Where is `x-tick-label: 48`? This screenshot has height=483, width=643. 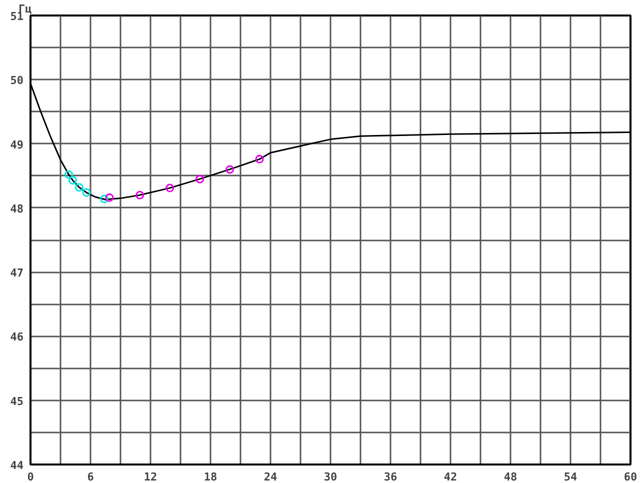 x-tick-label: 48 is located at coordinates (511, 476).